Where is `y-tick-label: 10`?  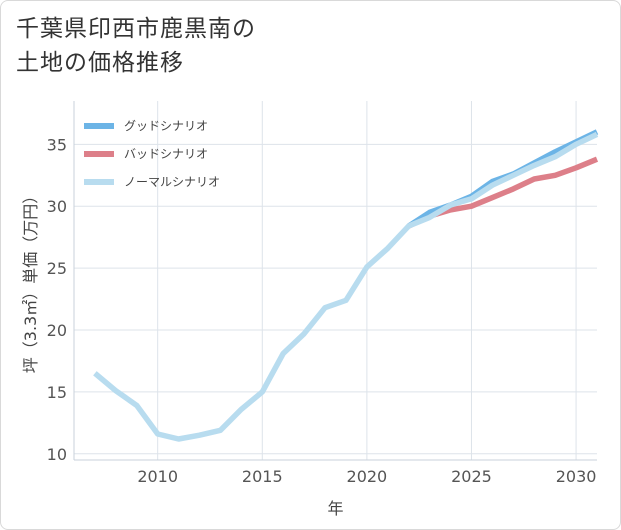
y-tick-label: 10 is located at coordinates (57, 454).